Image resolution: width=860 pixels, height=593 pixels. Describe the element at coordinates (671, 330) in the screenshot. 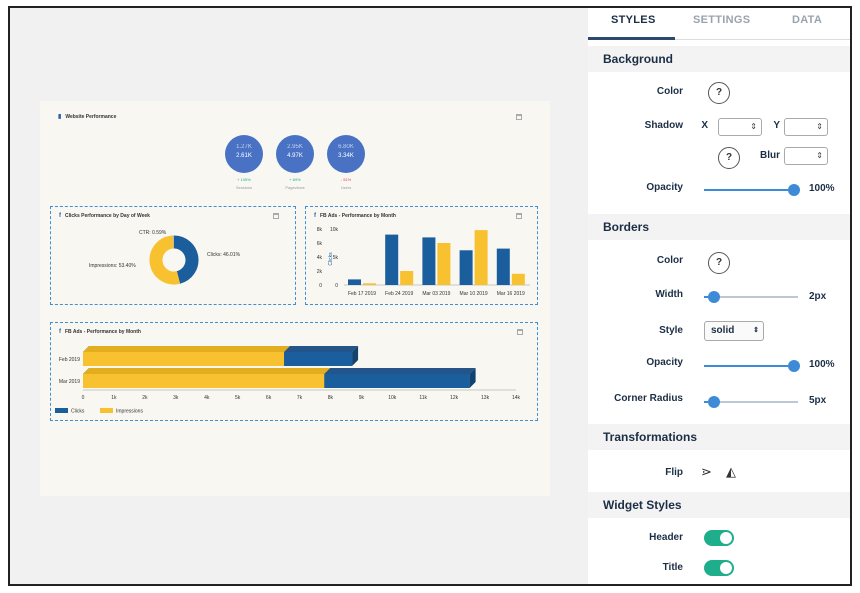

I see `border-style-label: Style` at that location.